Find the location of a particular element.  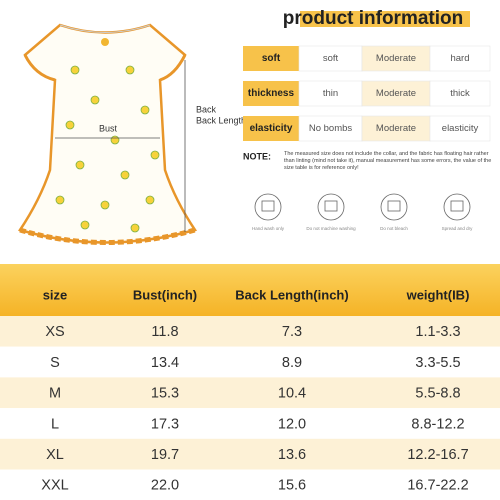

table-header: Back Length(inch) is located at coordinates (291, 294).